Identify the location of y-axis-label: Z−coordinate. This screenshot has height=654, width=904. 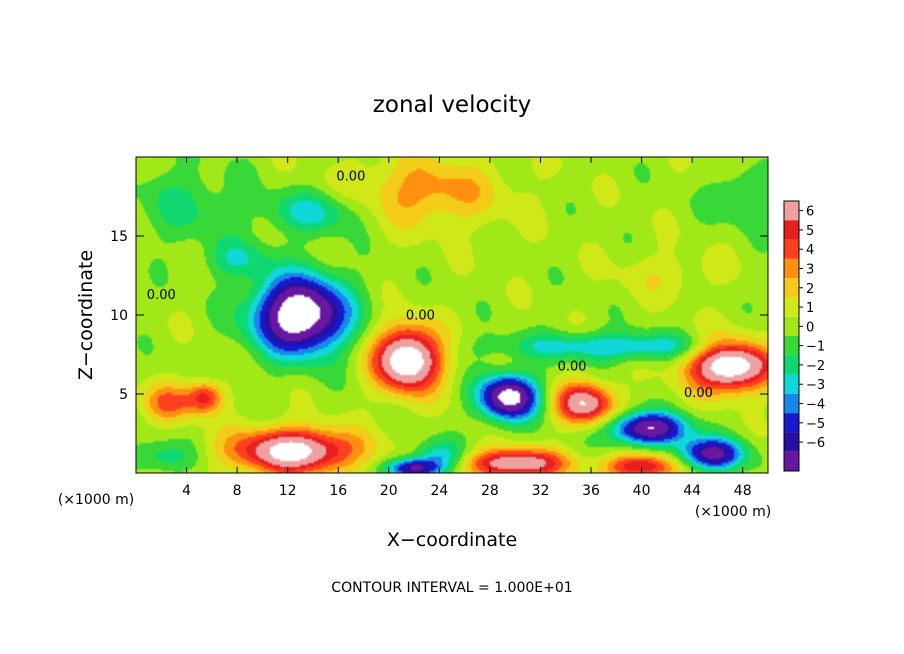
(86, 315).